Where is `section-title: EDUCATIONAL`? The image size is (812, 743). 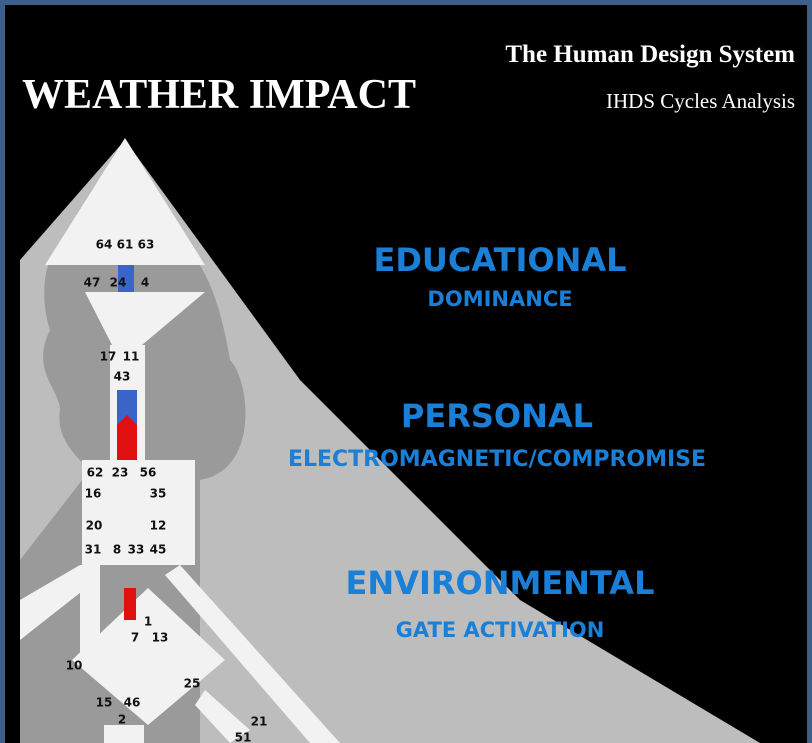 section-title: EDUCATIONAL is located at coordinates (499, 260).